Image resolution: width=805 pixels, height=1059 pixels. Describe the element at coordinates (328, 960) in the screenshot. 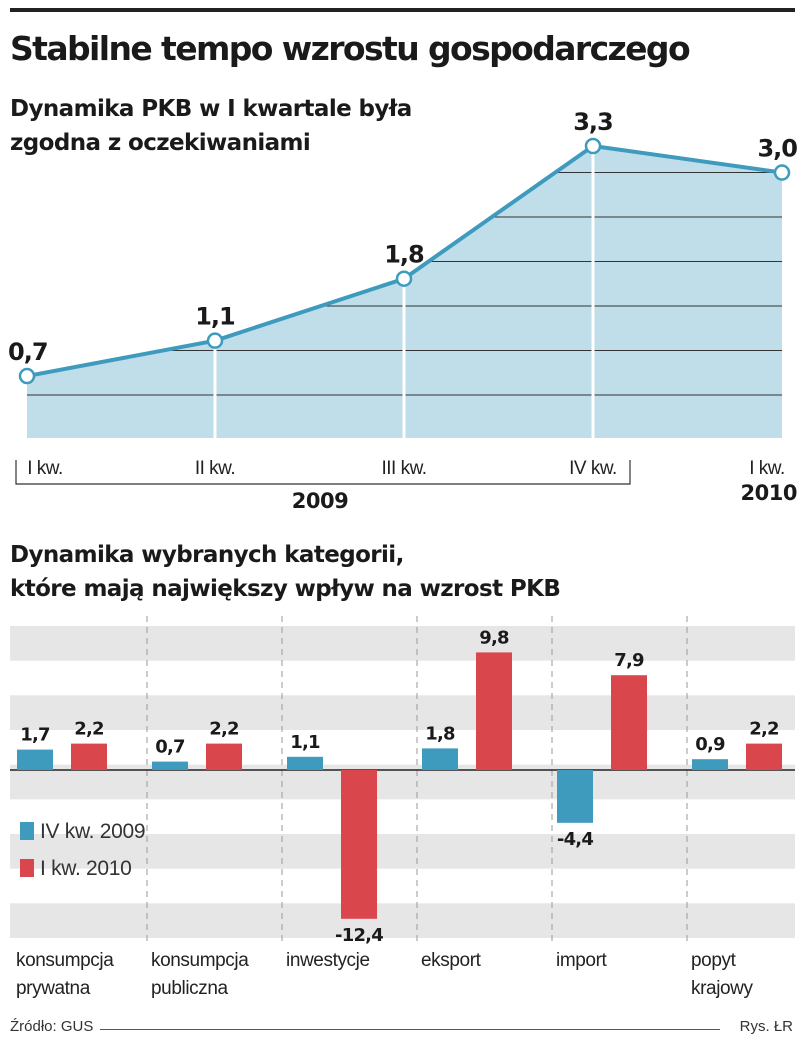

I see `bar-category-label: inwestycje` at that location.